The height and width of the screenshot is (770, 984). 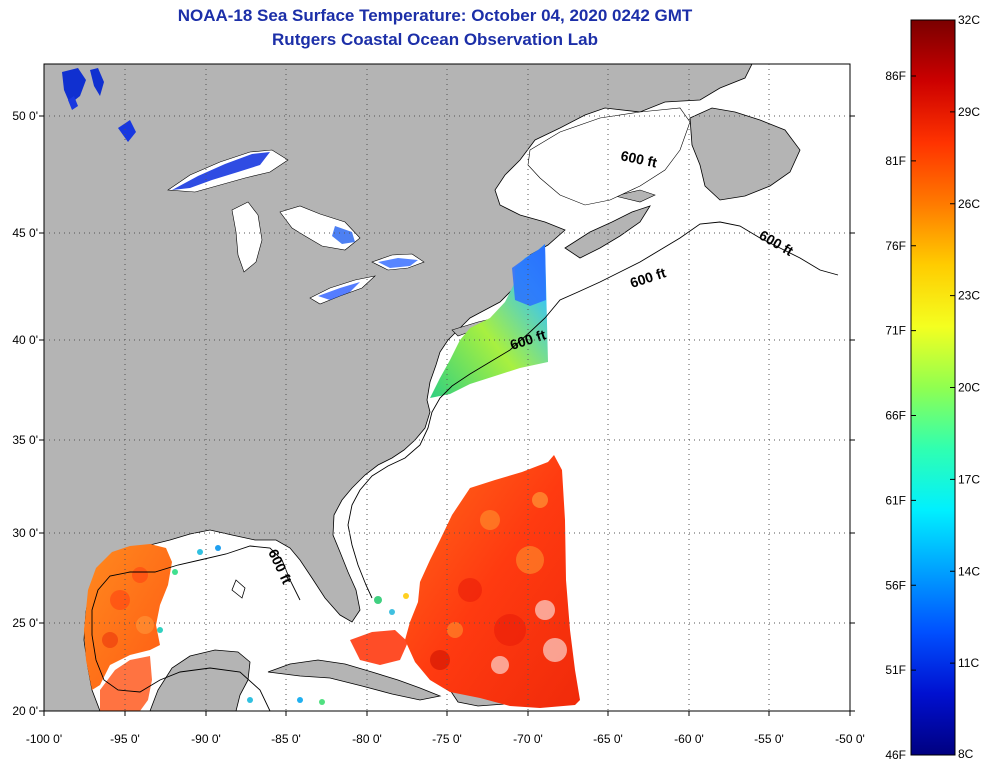 I want to click on colorbar-label-celsius: 20C, so click(x=969, y=388).